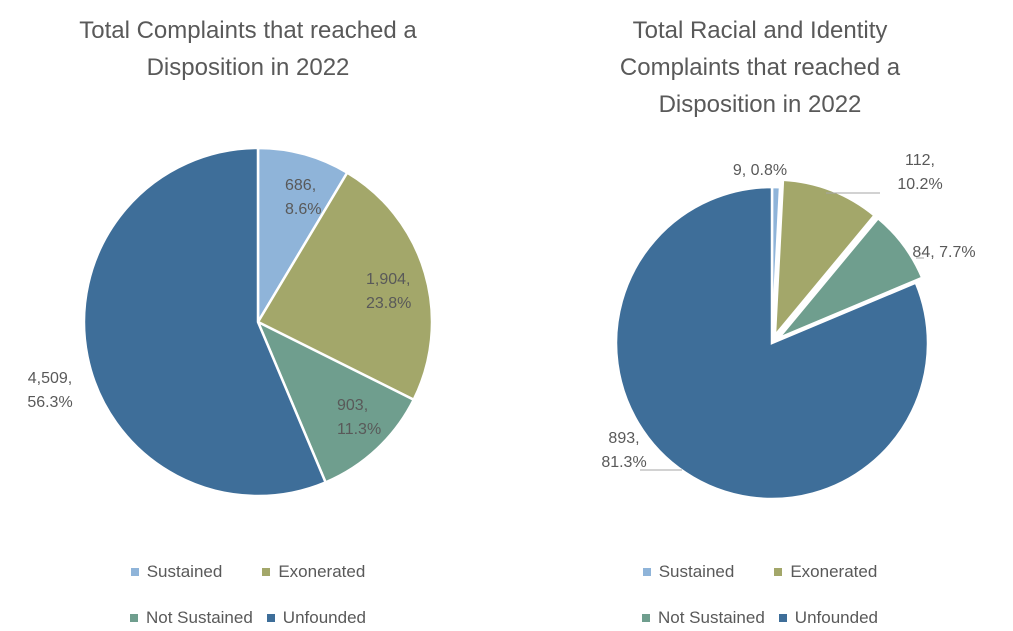  What do you see at coordinates (623, 450) in the screenshot?
I see `data-label-unfounded: 893, 81.3%` at bounding box center [623, 450].